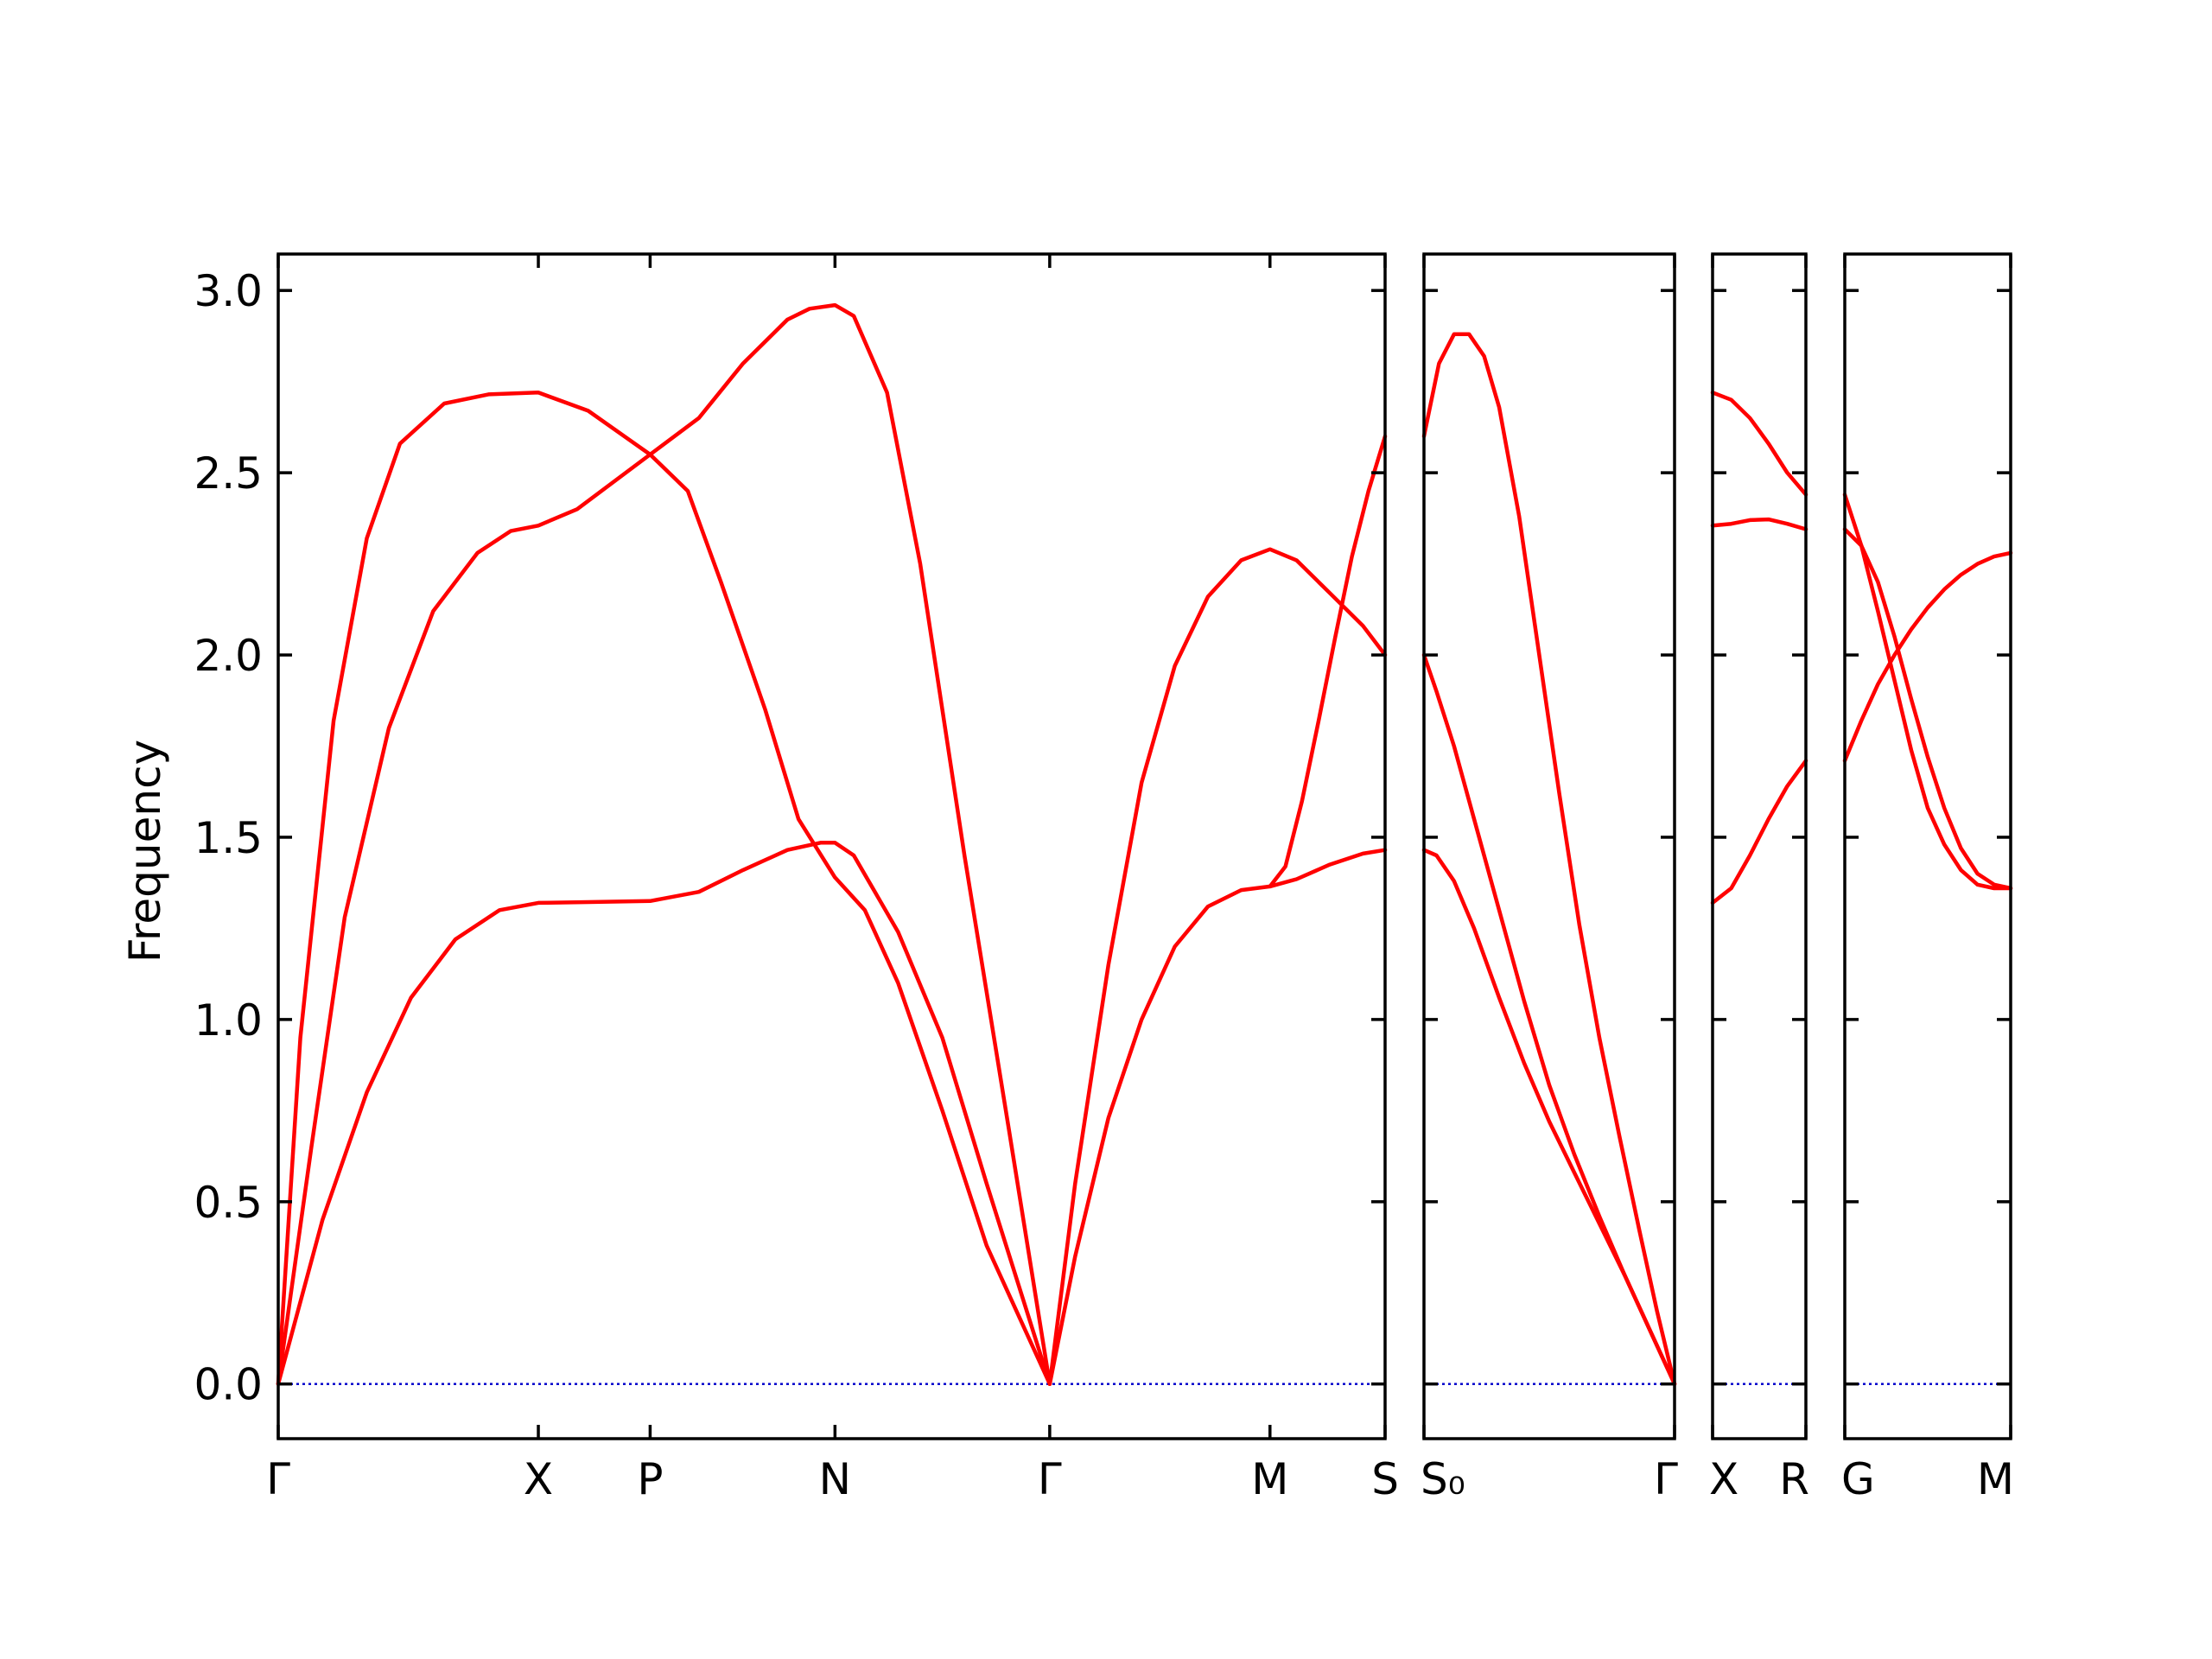 The image size is (2212, 1659). Describe the element at coordinates (229, 1021) in the screenshot. I see `y-tick-label: 1.0` at that location.